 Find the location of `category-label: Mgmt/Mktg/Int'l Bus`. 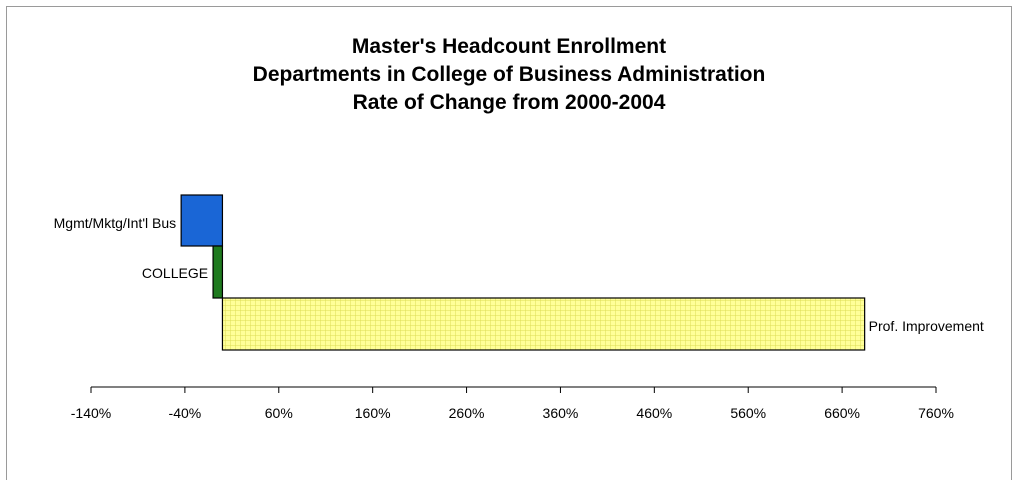

category-label: Mgmt/Mktg/Int'l Bus is located at coordinates (115, 223).